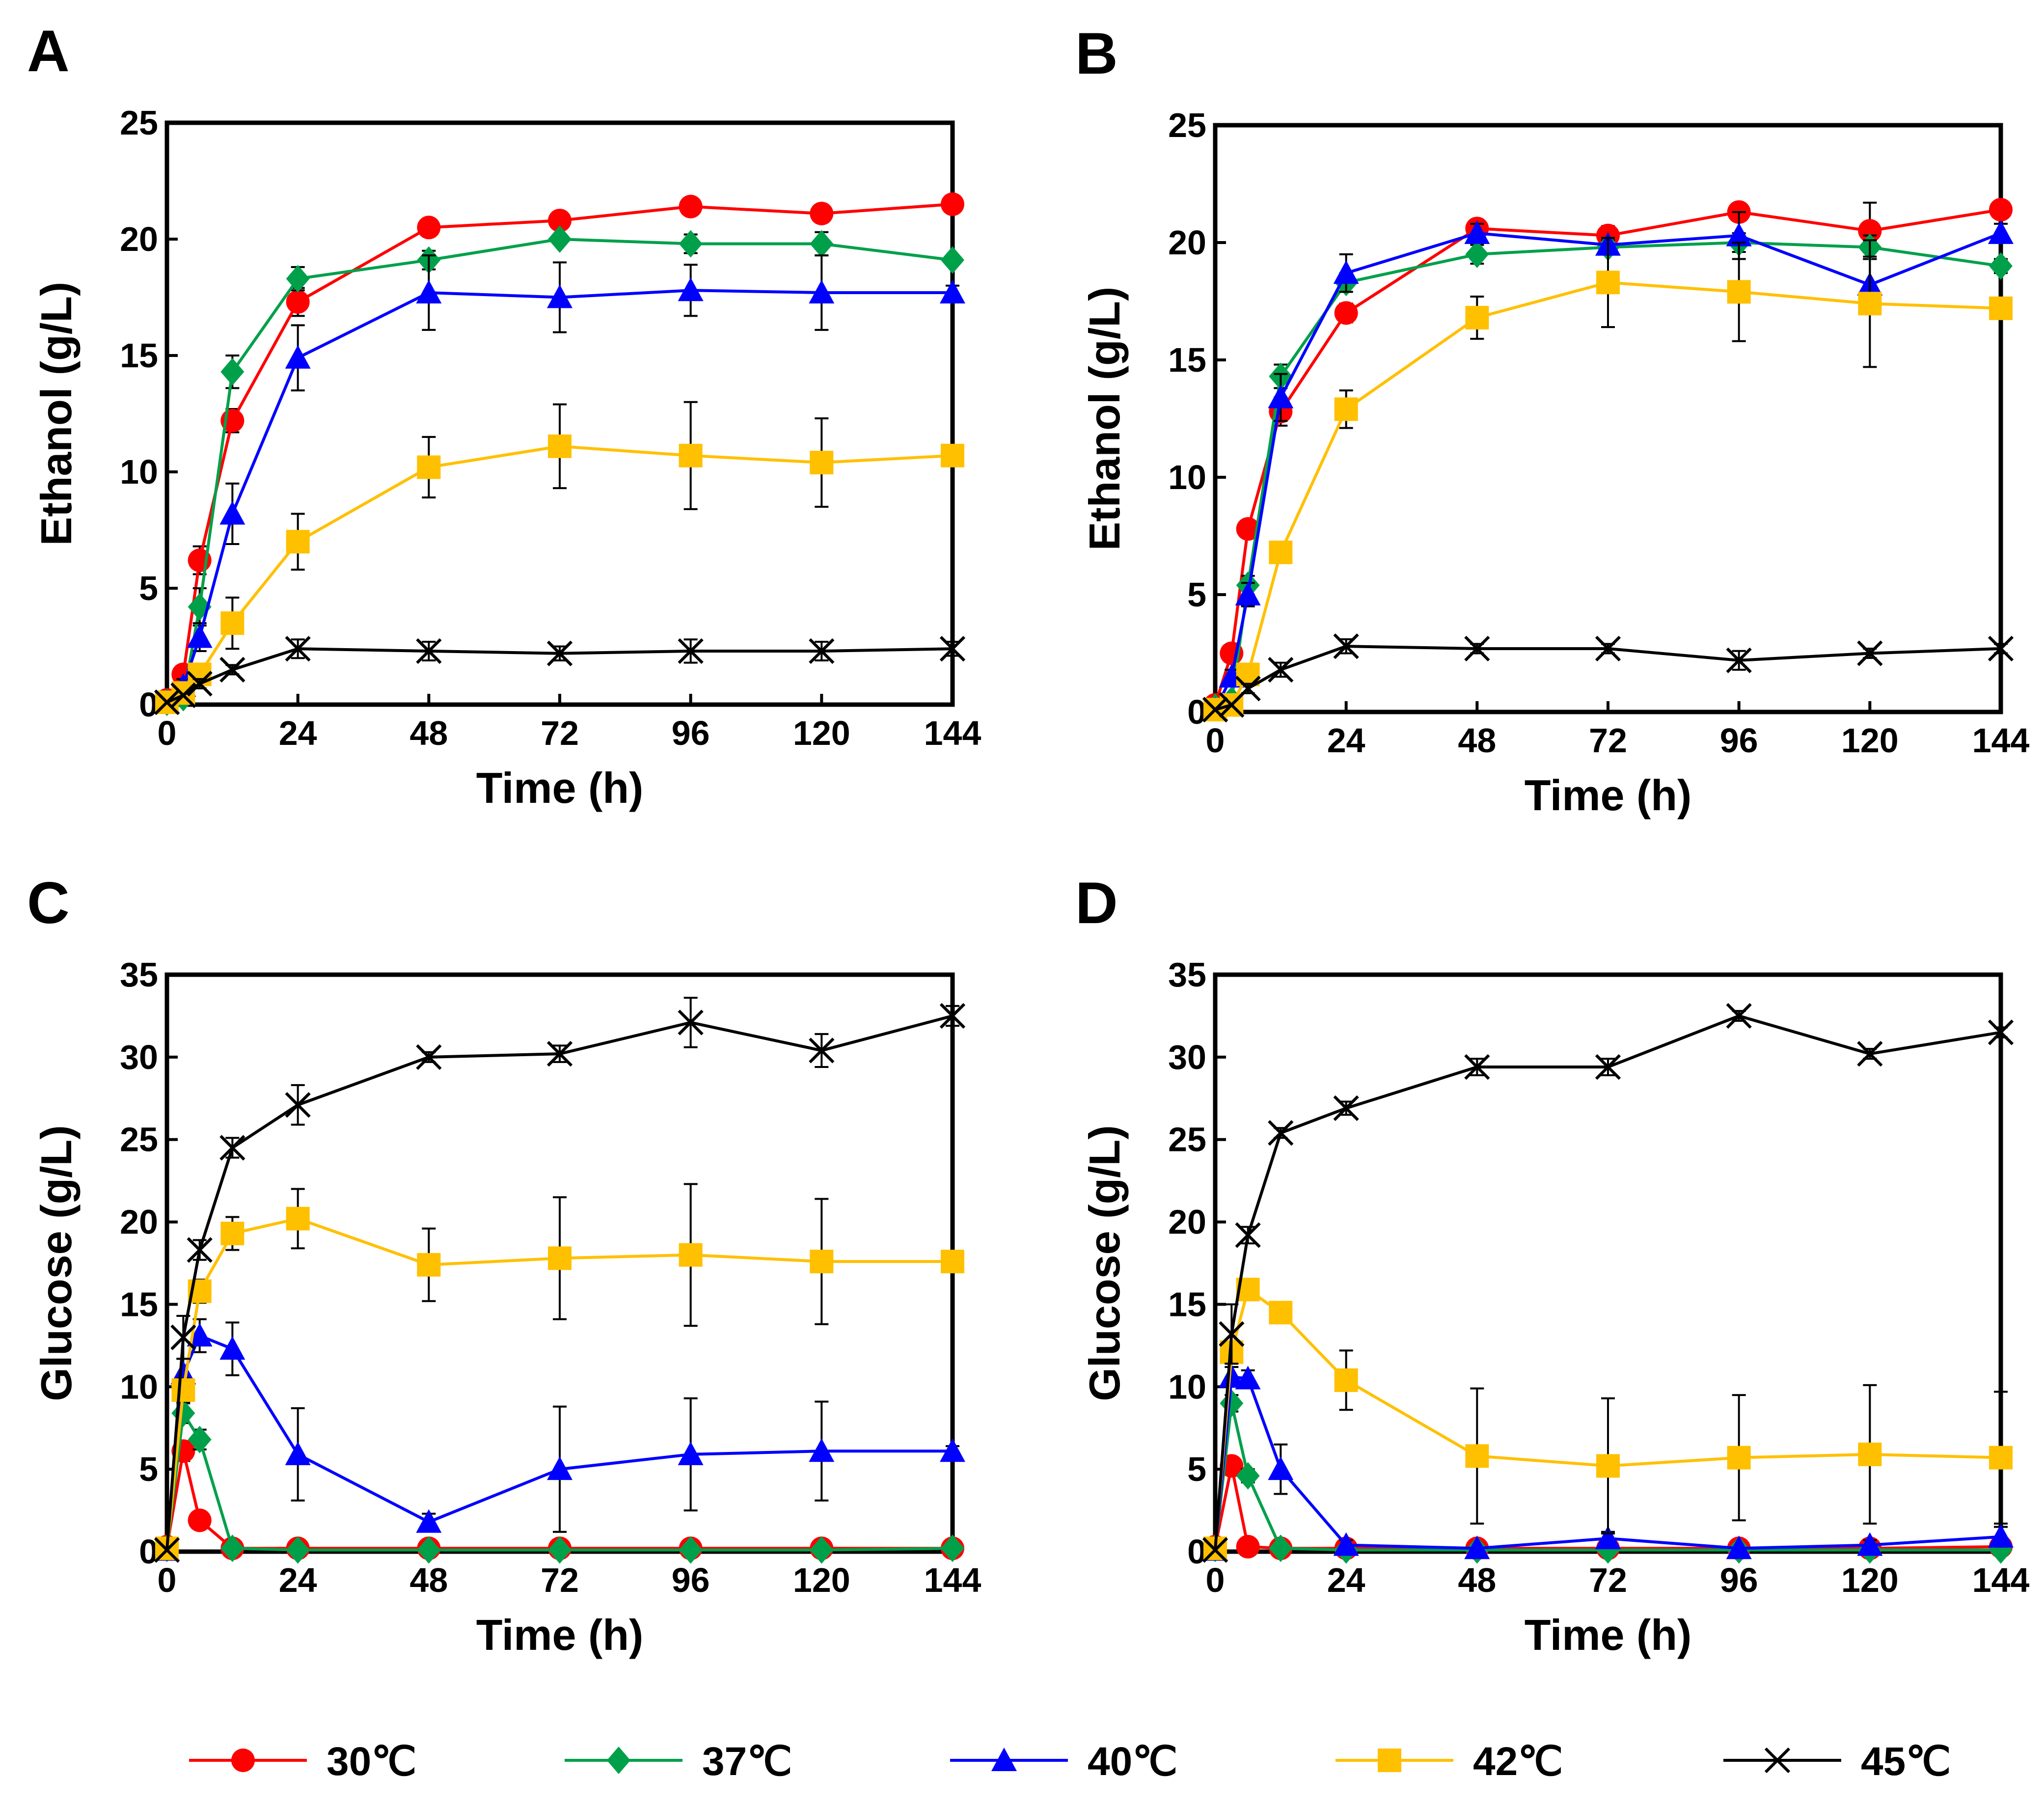 Image resolution: width=2044 pixels, height=1805 pixels. I want to click on y-tick-label-d-35: 35, so click(1187, 975).